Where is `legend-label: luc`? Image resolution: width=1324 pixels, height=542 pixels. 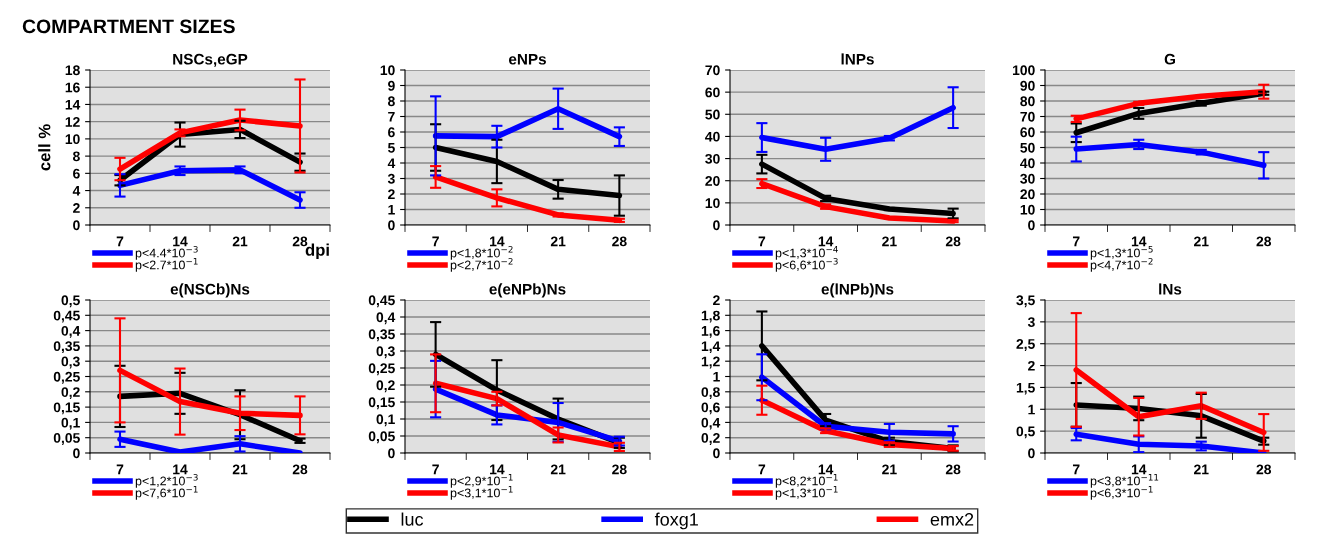 legend-label: luc is located at coordinates (412, 519).